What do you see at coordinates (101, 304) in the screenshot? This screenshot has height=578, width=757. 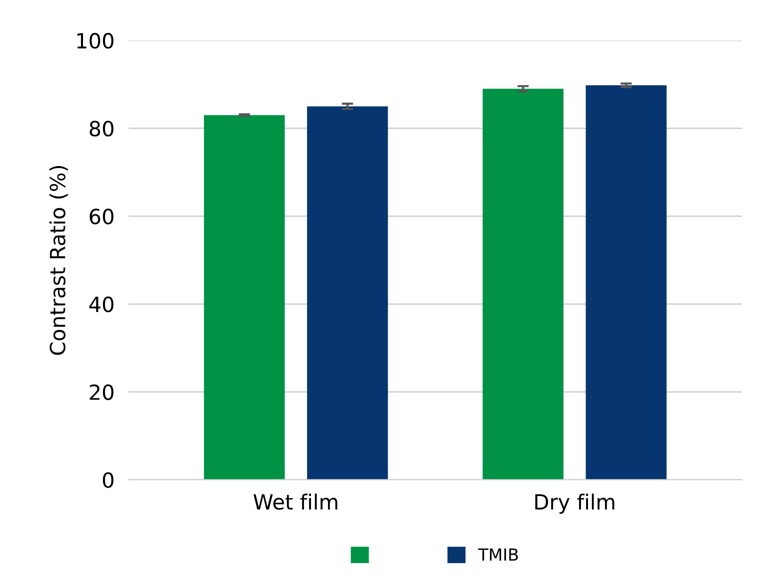 I see `y-tick-label: 40` at bounding box center [101, 304].